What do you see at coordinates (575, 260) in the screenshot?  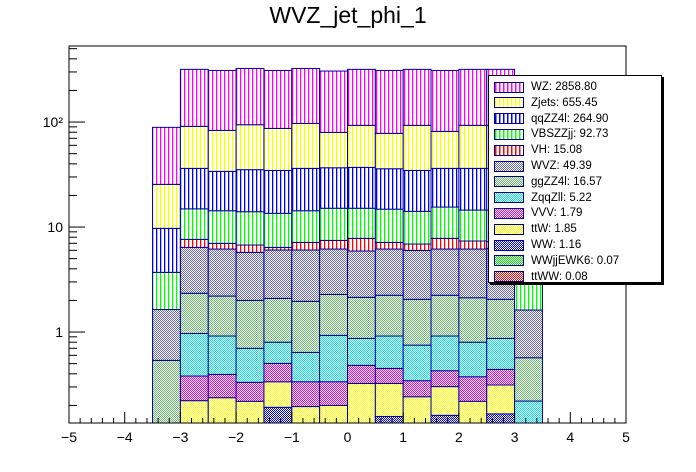 I see `legend-label: WWjjEWK6: 0.07` at bounding box center [575, 260].